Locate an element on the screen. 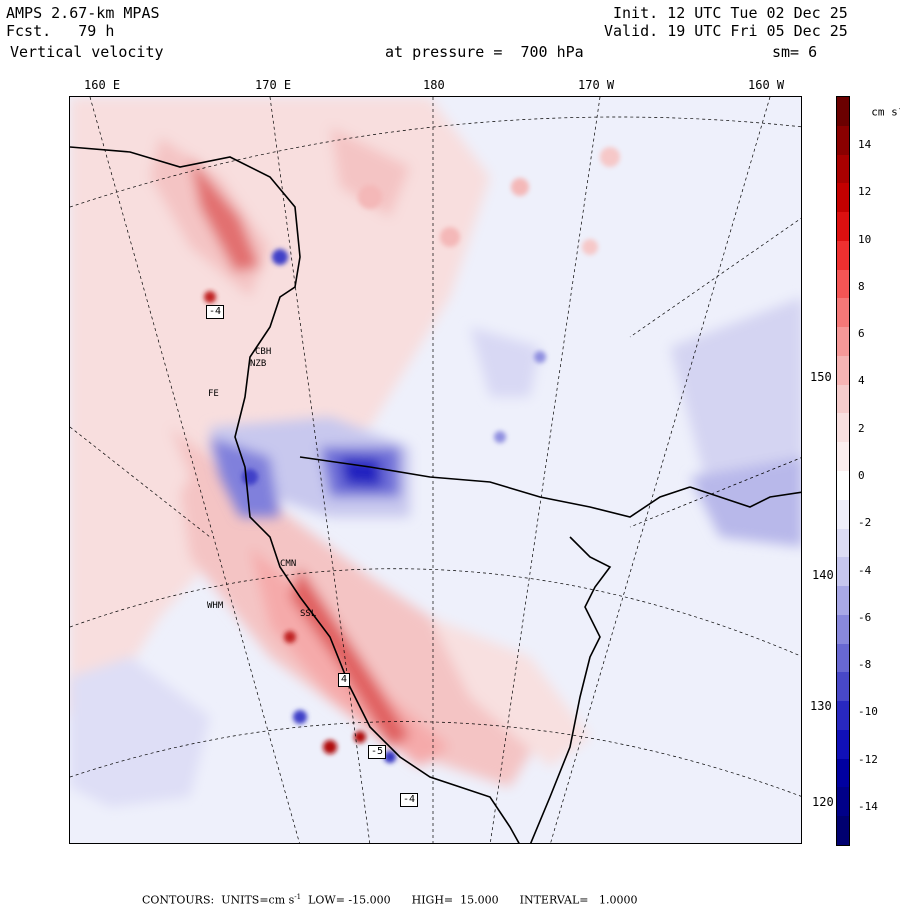 The height and width of the screenshot is (907, 900). lon-tick-170e: 170 E is located at coordinates (273, 85).